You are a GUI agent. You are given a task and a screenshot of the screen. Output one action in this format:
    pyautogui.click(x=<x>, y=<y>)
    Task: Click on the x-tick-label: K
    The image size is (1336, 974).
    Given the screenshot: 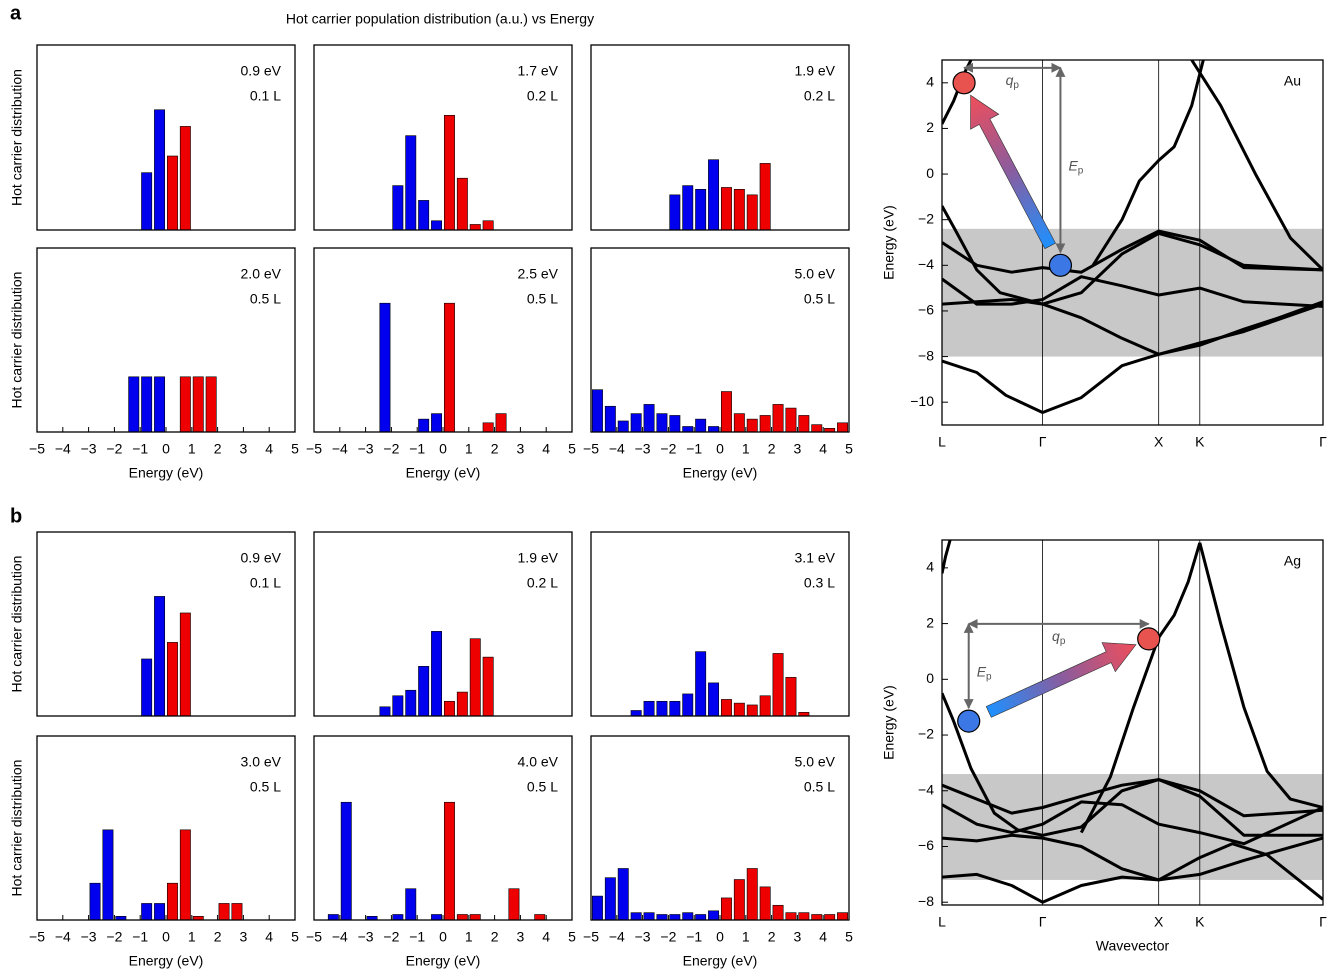 What is the action you would take?
    pyautogui.click(x=1200, y=922)
    